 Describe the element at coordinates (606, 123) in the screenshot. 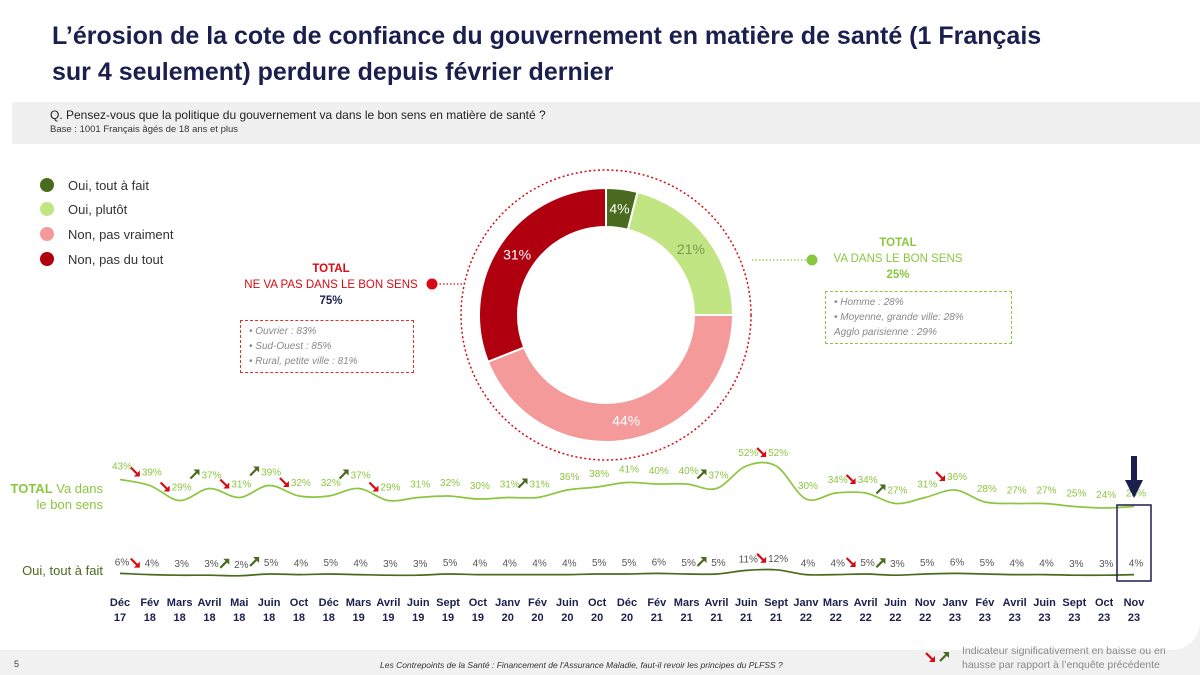

I see `question-band` at that location.